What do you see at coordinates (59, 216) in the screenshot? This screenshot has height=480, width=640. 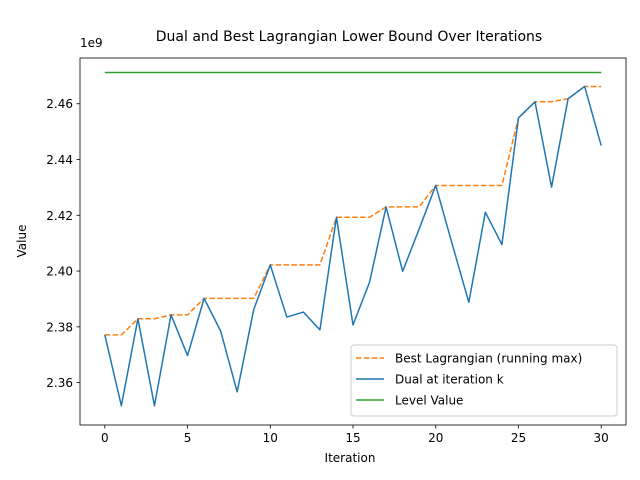 I see `y-tick-label: 2.42` at bounding box center [59, 216].